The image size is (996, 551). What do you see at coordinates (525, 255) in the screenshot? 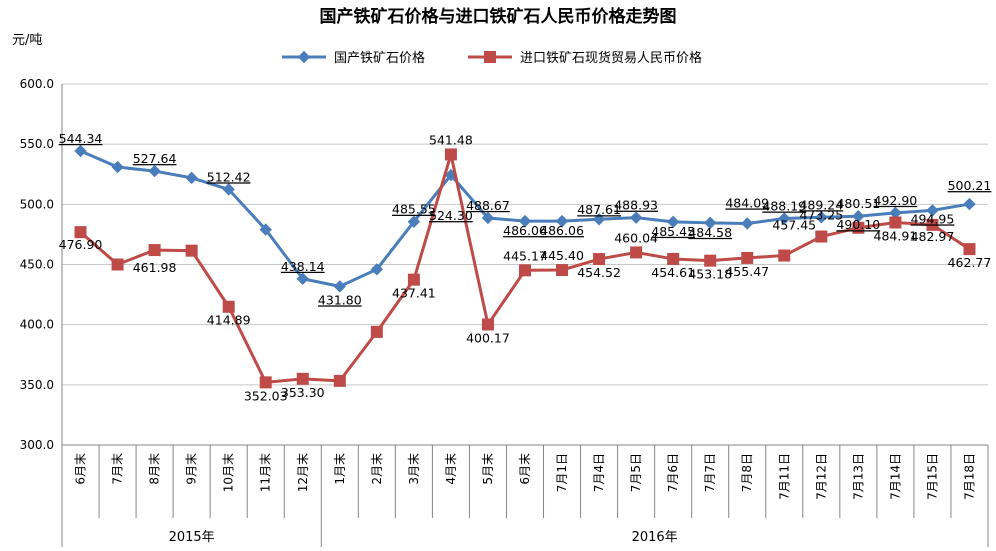
I see `data-label: 445.17` at bounding box center [525, 255].